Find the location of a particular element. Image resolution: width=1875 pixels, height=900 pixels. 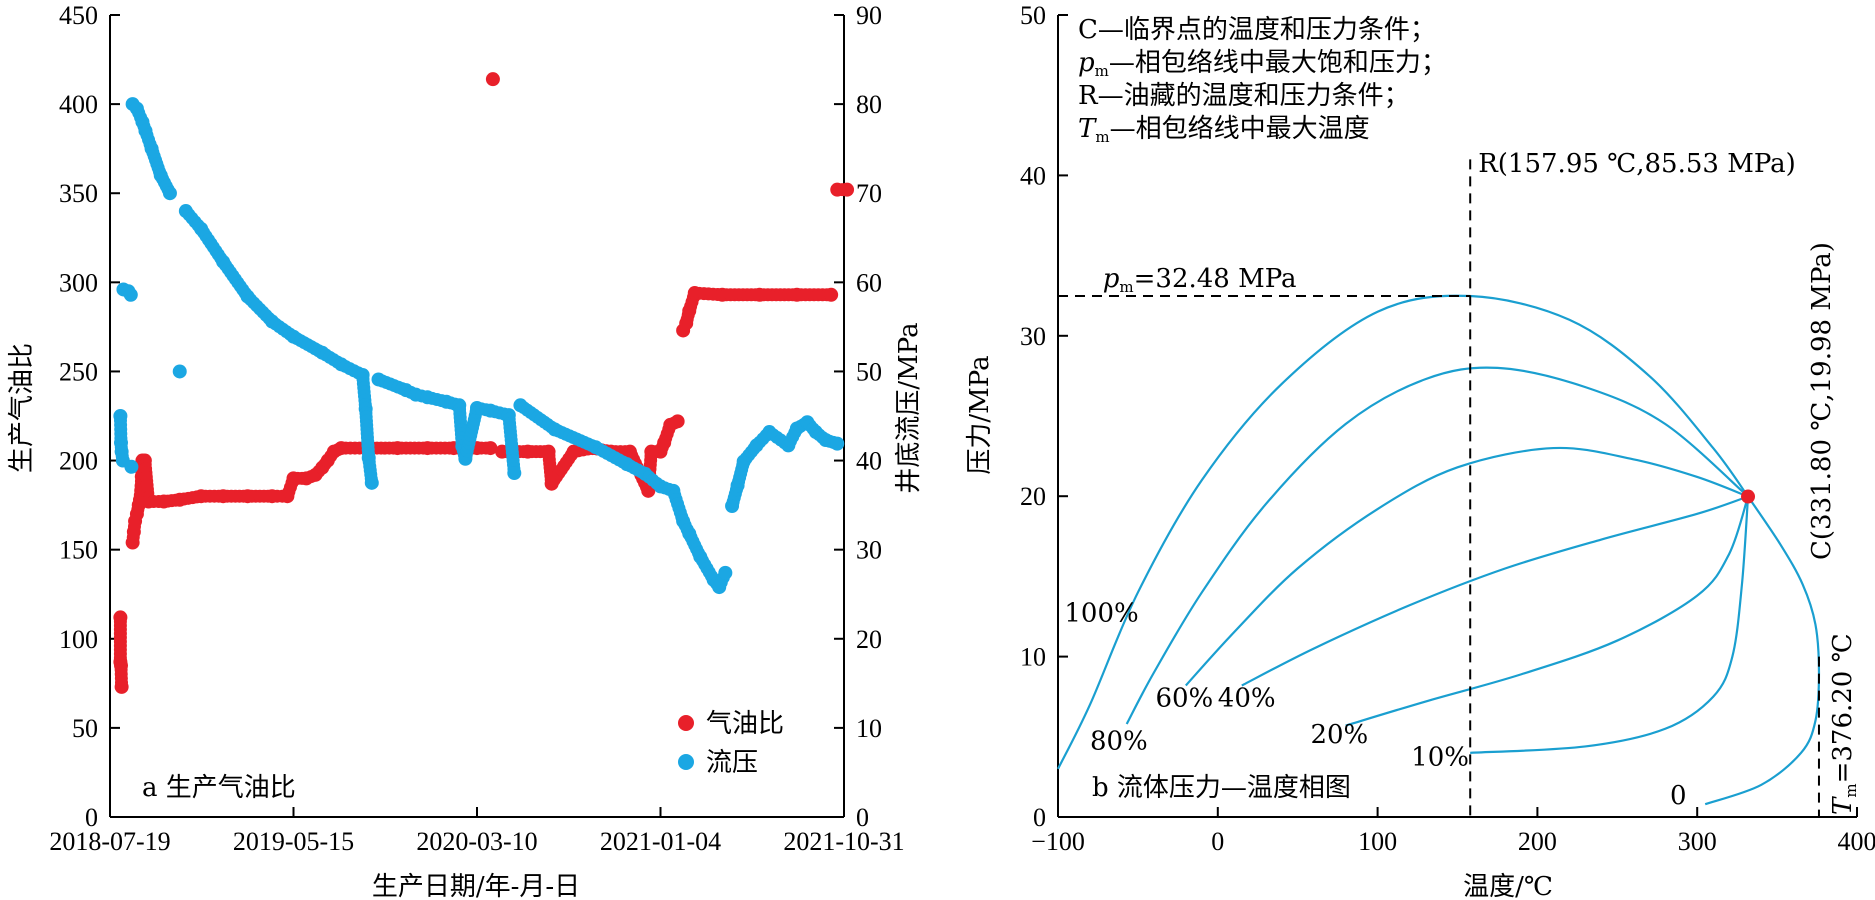

x-tick-label: 100 is located at coordinates (1377, 841).